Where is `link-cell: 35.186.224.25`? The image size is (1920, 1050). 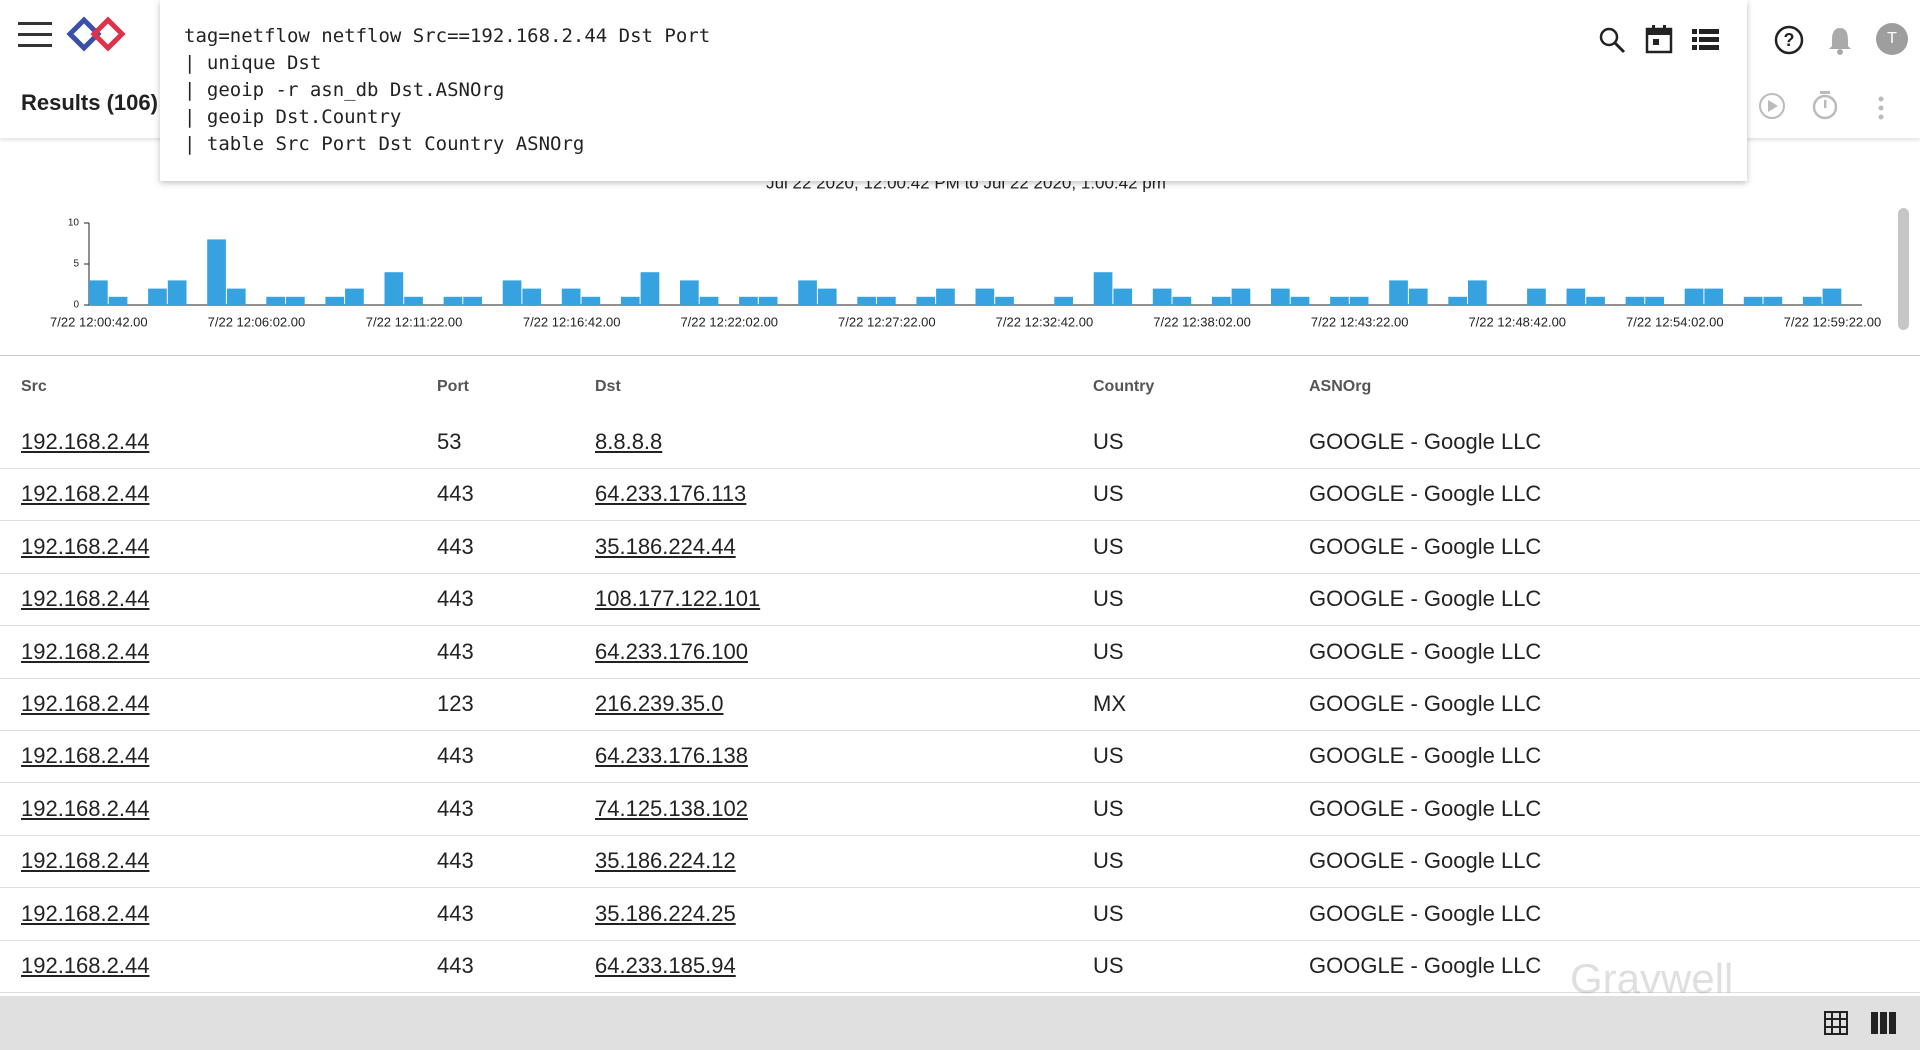
link-cell: 35.186.224.25 is located at coordinates (665, 913).